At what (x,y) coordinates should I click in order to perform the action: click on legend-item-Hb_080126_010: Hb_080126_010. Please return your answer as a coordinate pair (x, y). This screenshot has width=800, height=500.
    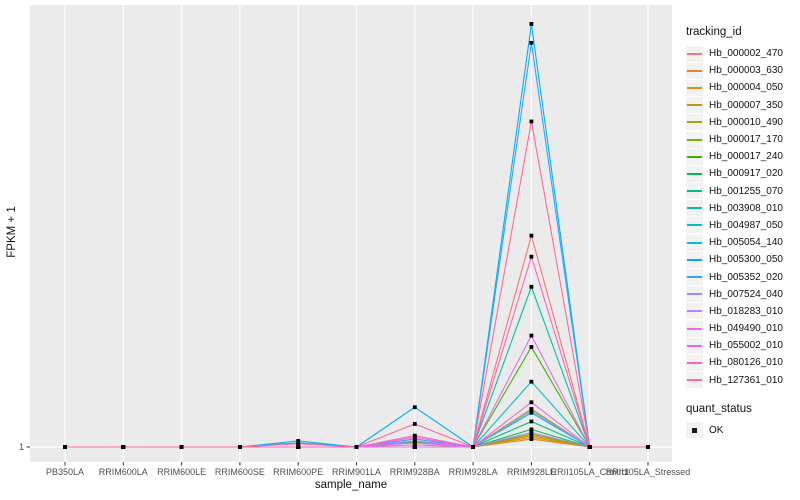
    Looking at the image, I should click on (742, 362).